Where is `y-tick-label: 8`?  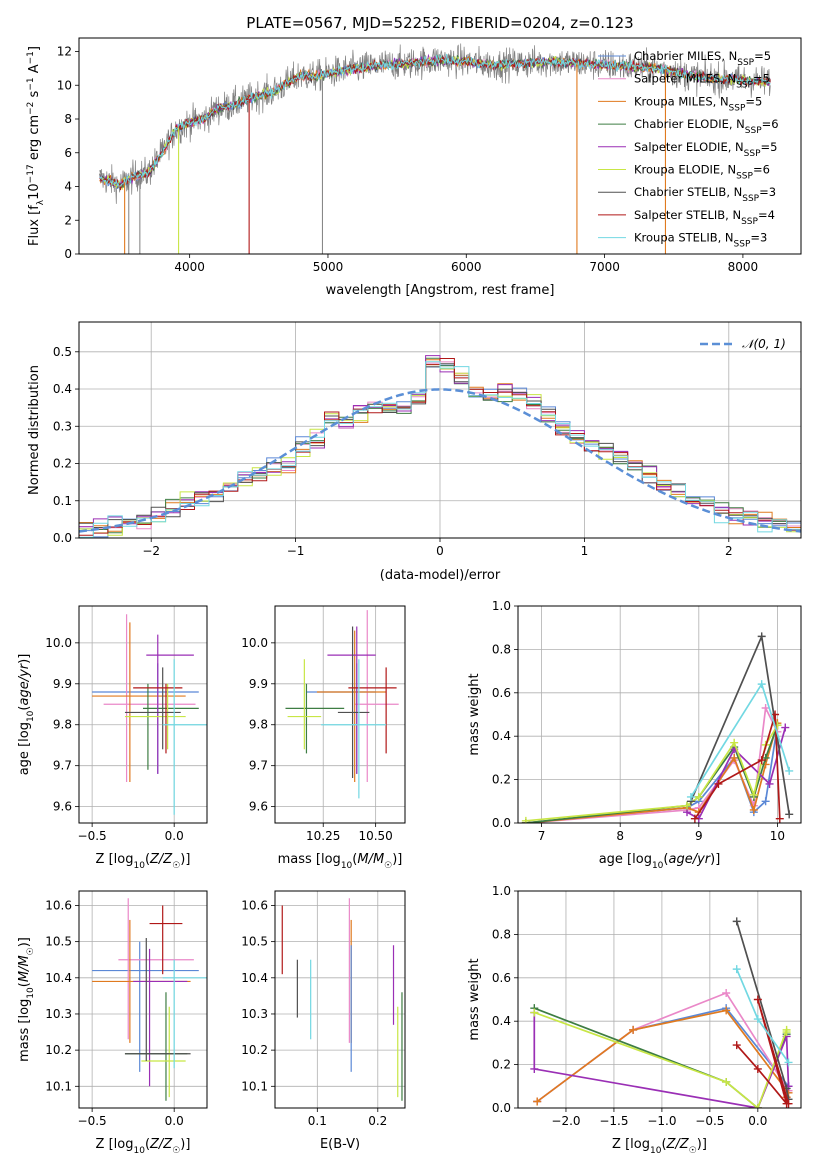
y-tick-label: 8 is located at coordinates (68, 119).